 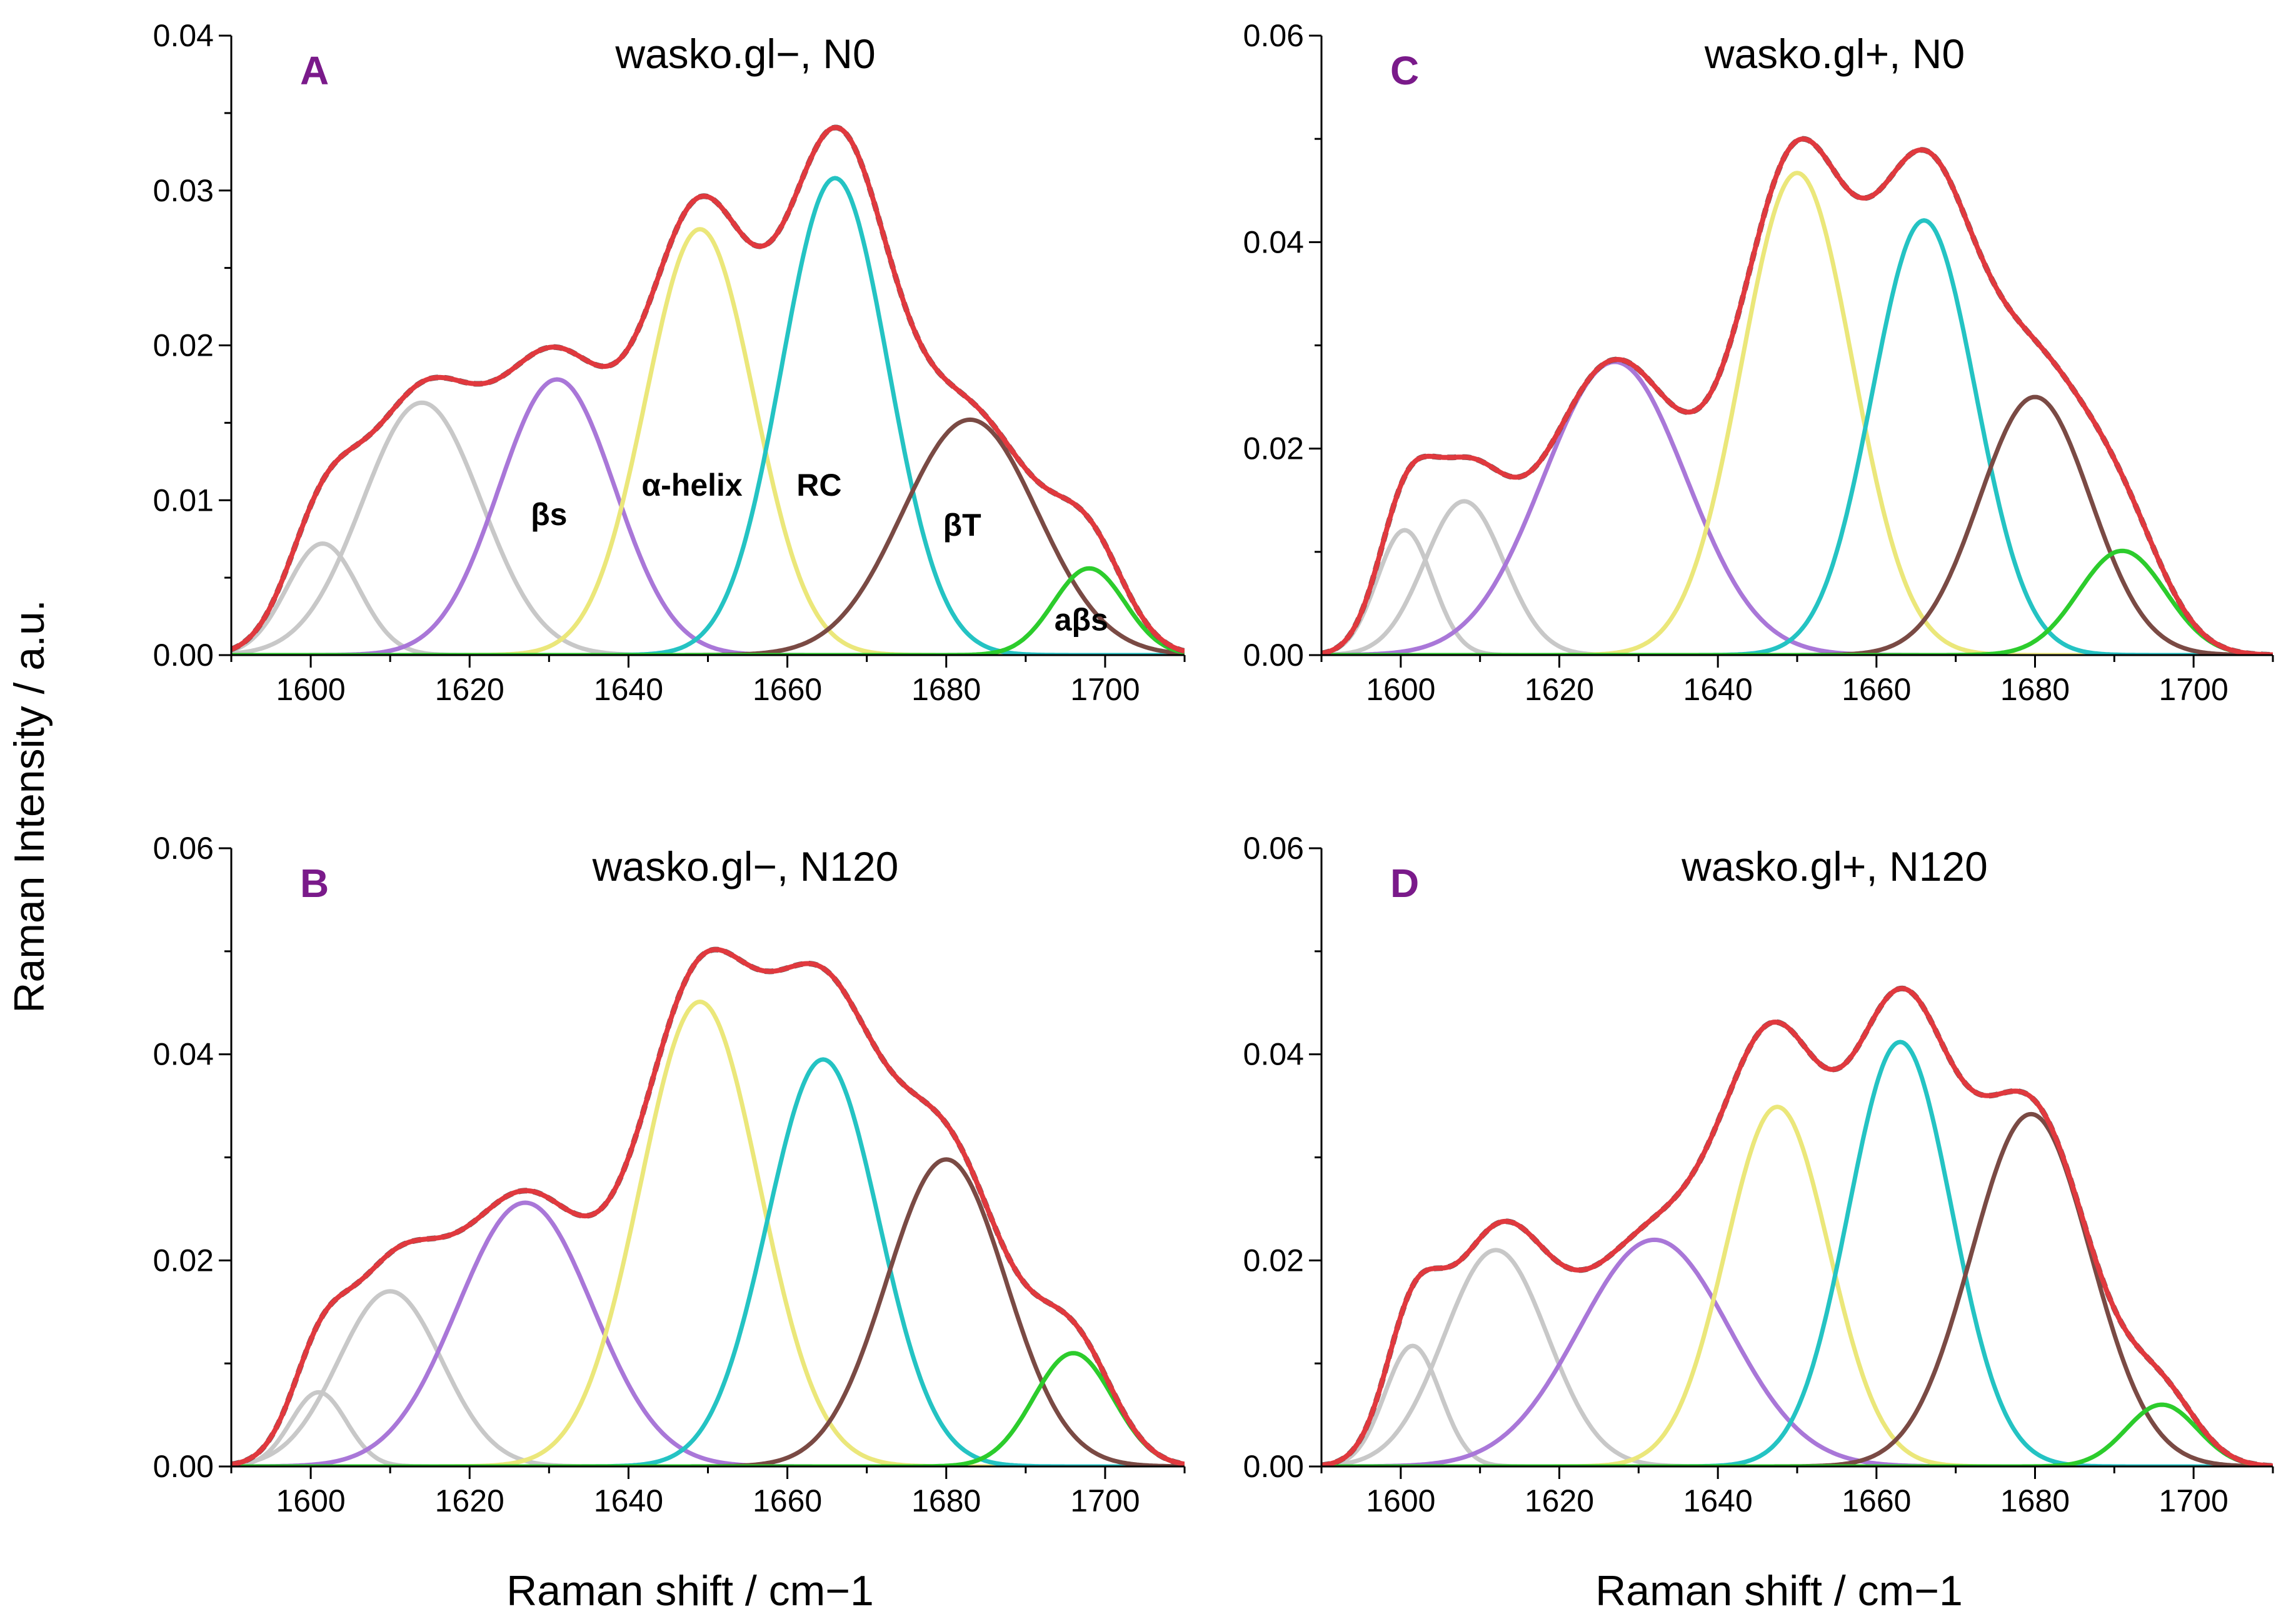 I want to click on y-tick-label: 0.03, so click(x=183, y=190).